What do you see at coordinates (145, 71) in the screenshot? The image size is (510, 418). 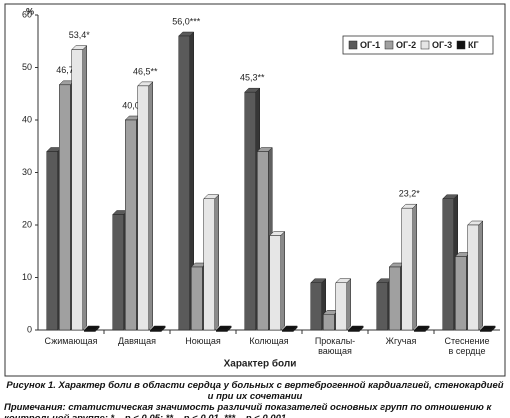 I see `value-label: 46,5**` at bounding box center [145, 71].